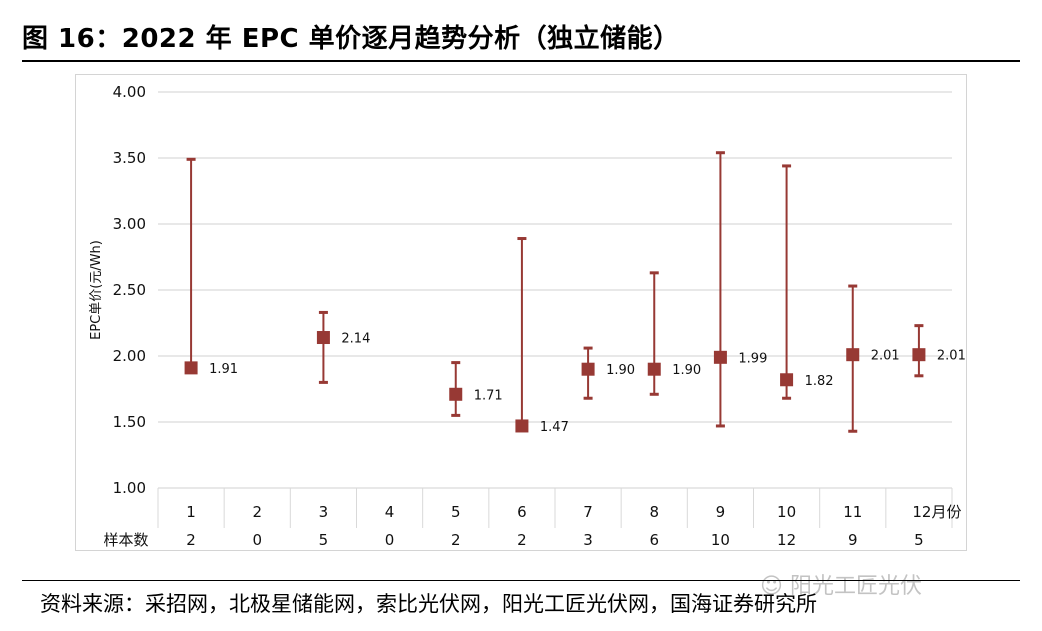 This screenshot has width=1042, height=631. I want to click on data-label: 1.71, so click(488, 395).